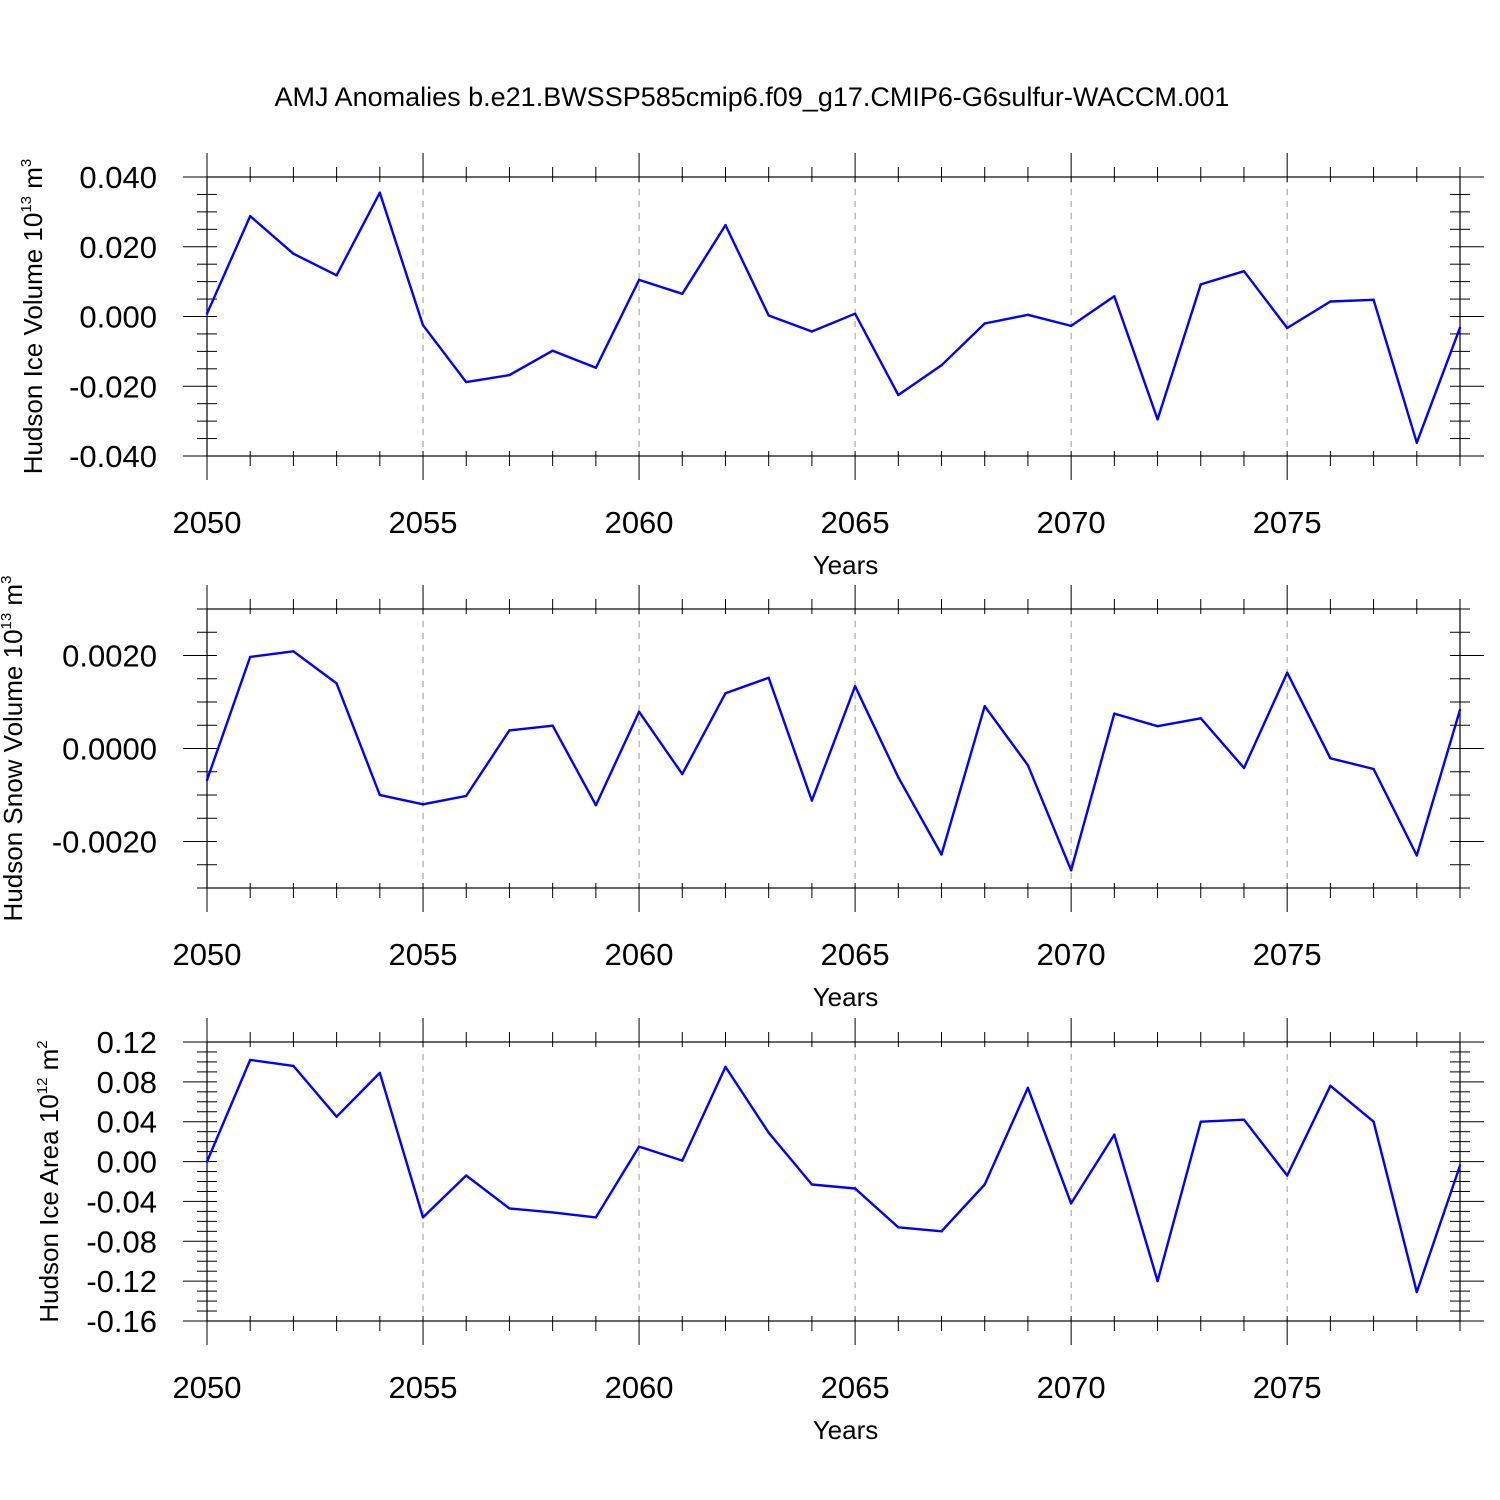  I want to click on y-axis-label: Hudson Ice Area 1012 m2, so click(49, 1181).